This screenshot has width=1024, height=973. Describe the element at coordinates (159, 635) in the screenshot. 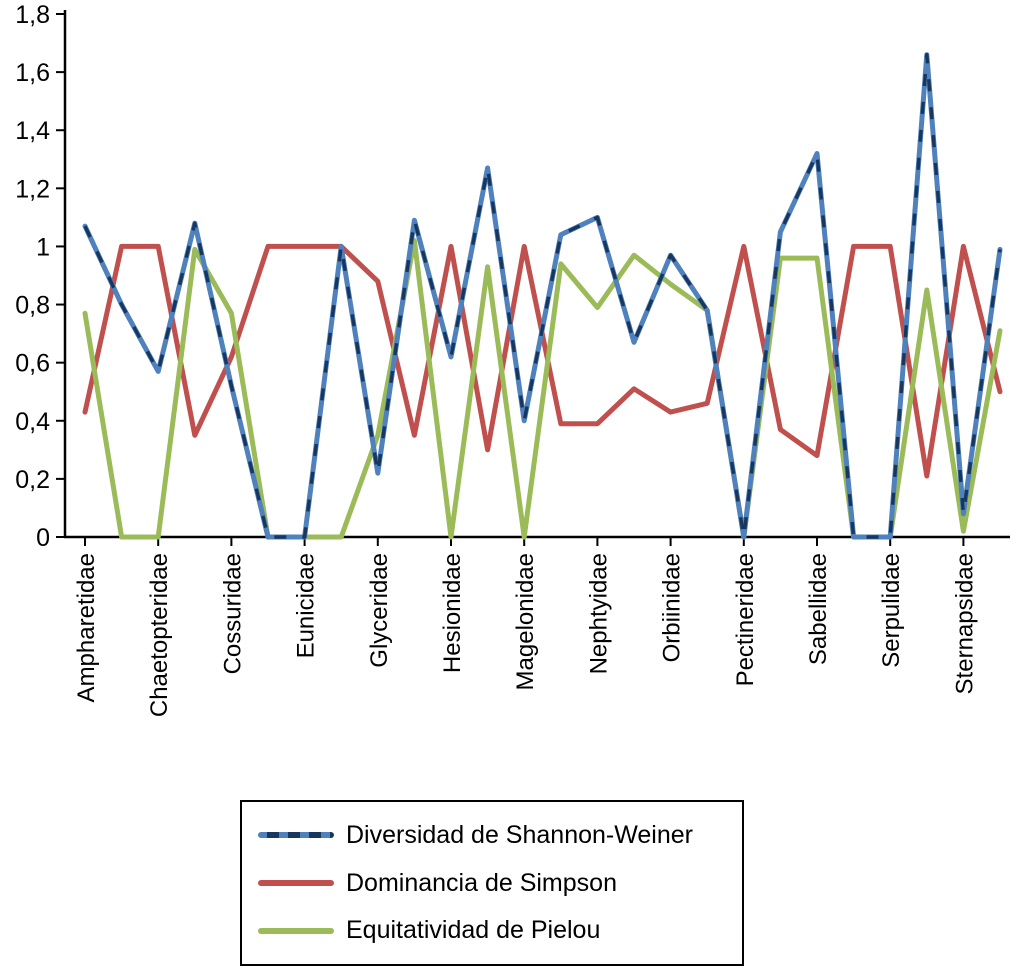

I see `x-category-label: Chaetopteridae` at that location.